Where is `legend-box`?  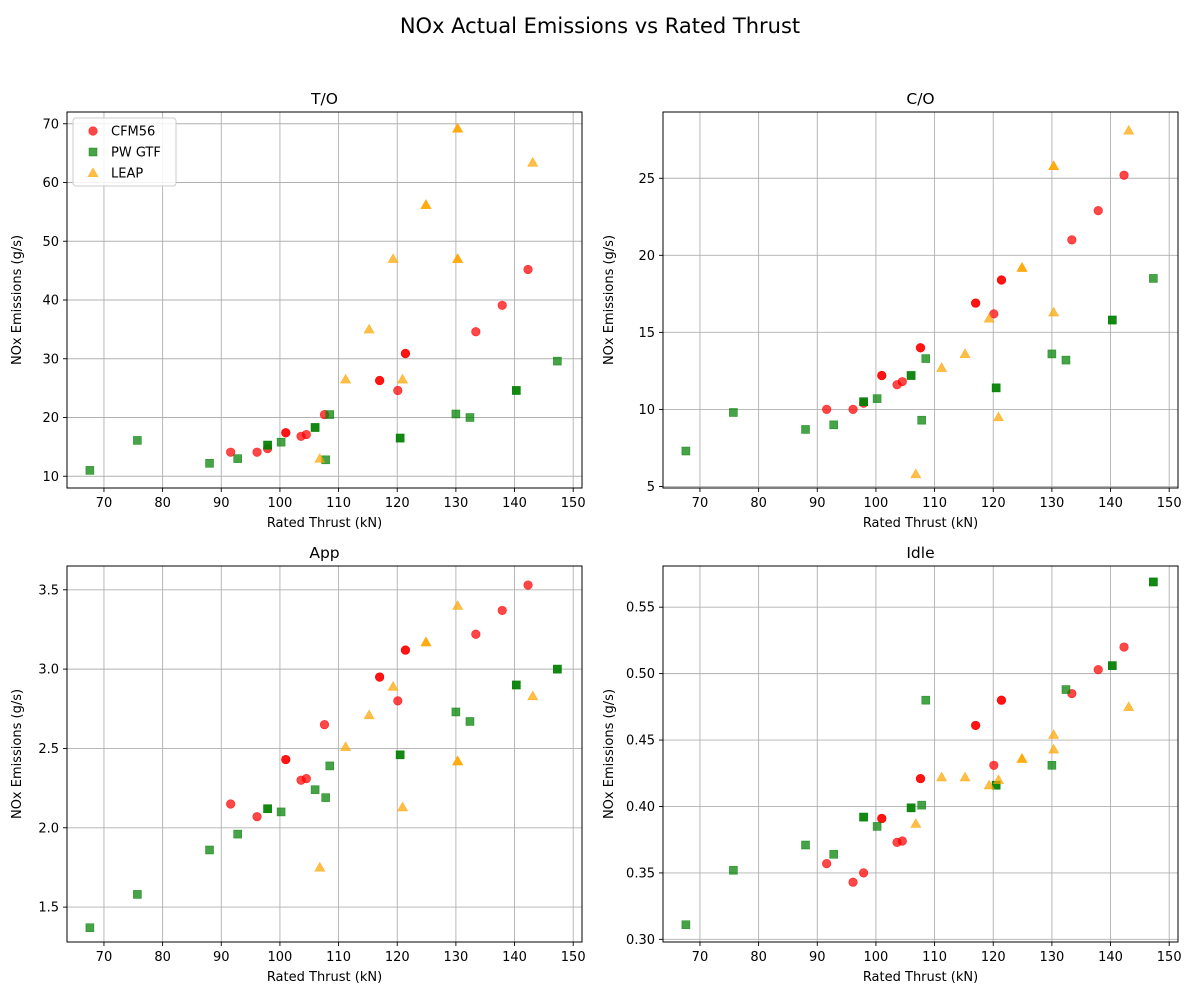 legend-box is located at coordinates (124, 152).